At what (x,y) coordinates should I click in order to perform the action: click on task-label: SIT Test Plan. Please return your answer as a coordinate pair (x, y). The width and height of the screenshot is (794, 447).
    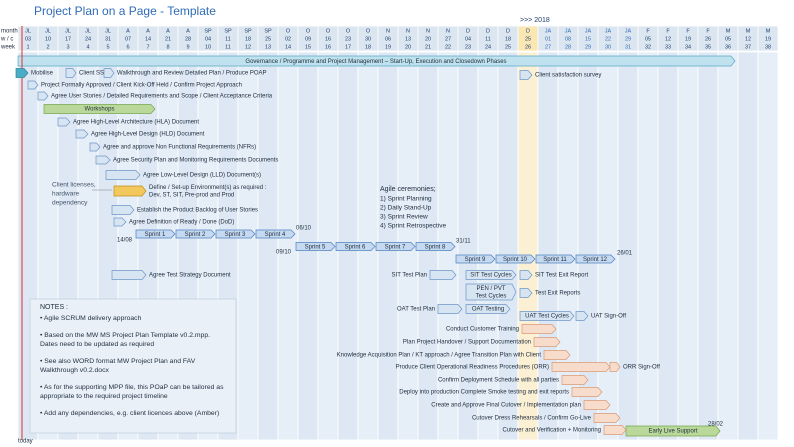
    Looking at the image, I should click on (409, 276).